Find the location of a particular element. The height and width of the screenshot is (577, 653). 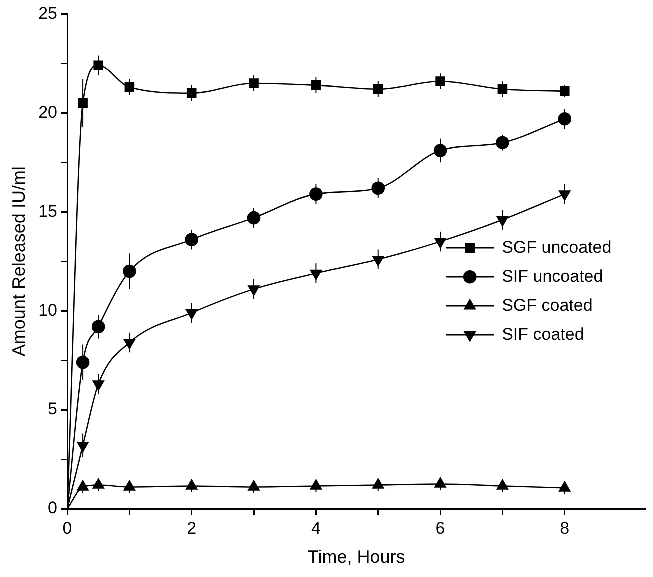

legend-label: SIF coated is located at coordinates (543, 334).